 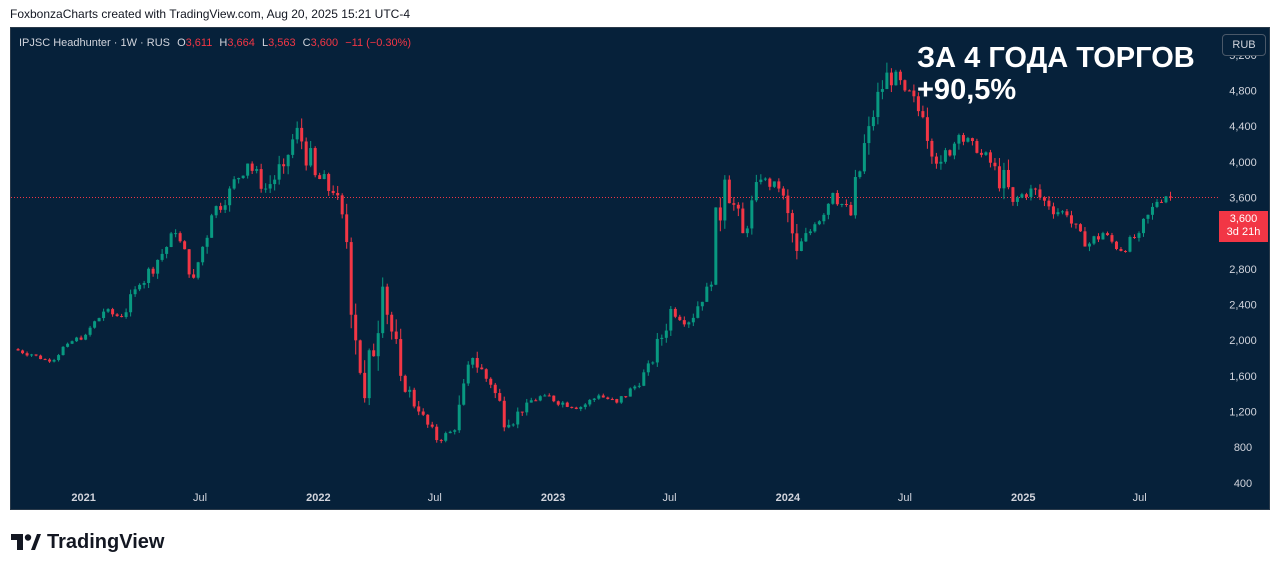 I want to click on price-tick-label: 2,400, so click(x=1243, y=305).